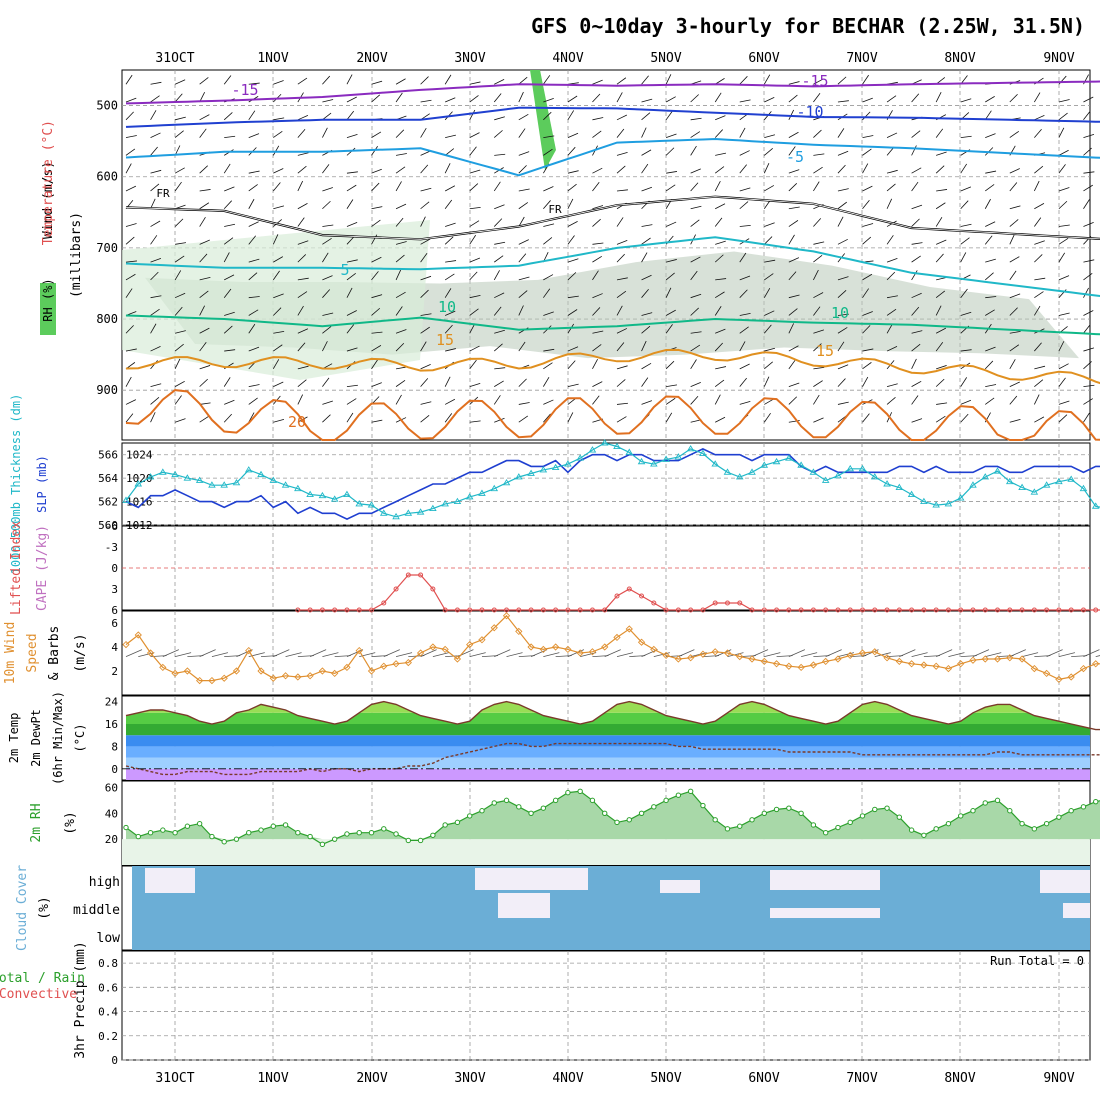 The height and width of the screenshot is (1104, 1100). Describe the element at coordinates (16, 568) in the screenshot. I see `lifted-index-ylabel: Lifted Index` at that location.